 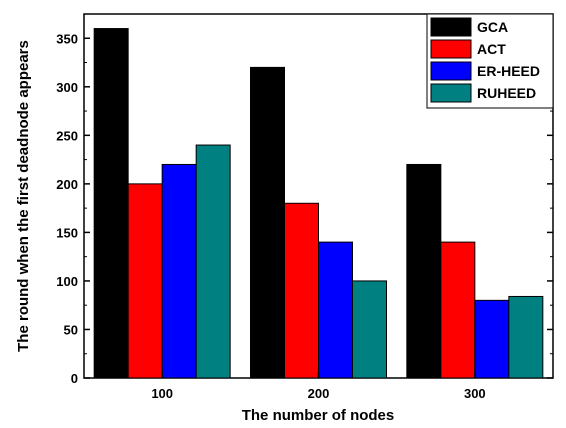 What do you see at coordinates (506, 93) in the screenshot?
I see `legend-label-ruheed: RUHEED` at bounding box center [506, 93].